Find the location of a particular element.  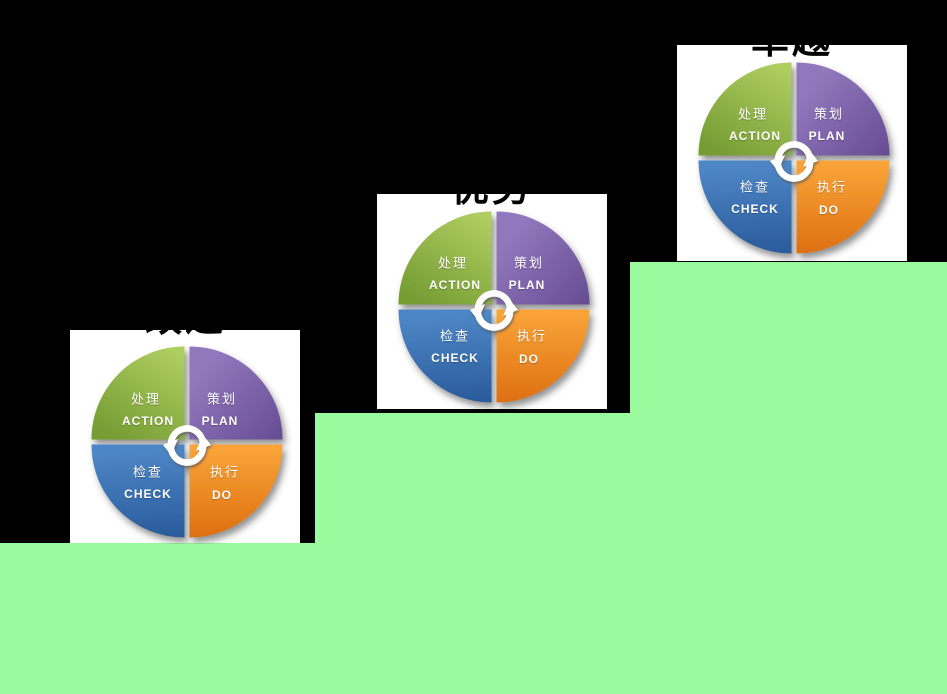

pdca-card-middle: 优势 处理 ACTION 策划 PLAN 检查 CHECK 执行 DO is located at coordinates (492, 289).